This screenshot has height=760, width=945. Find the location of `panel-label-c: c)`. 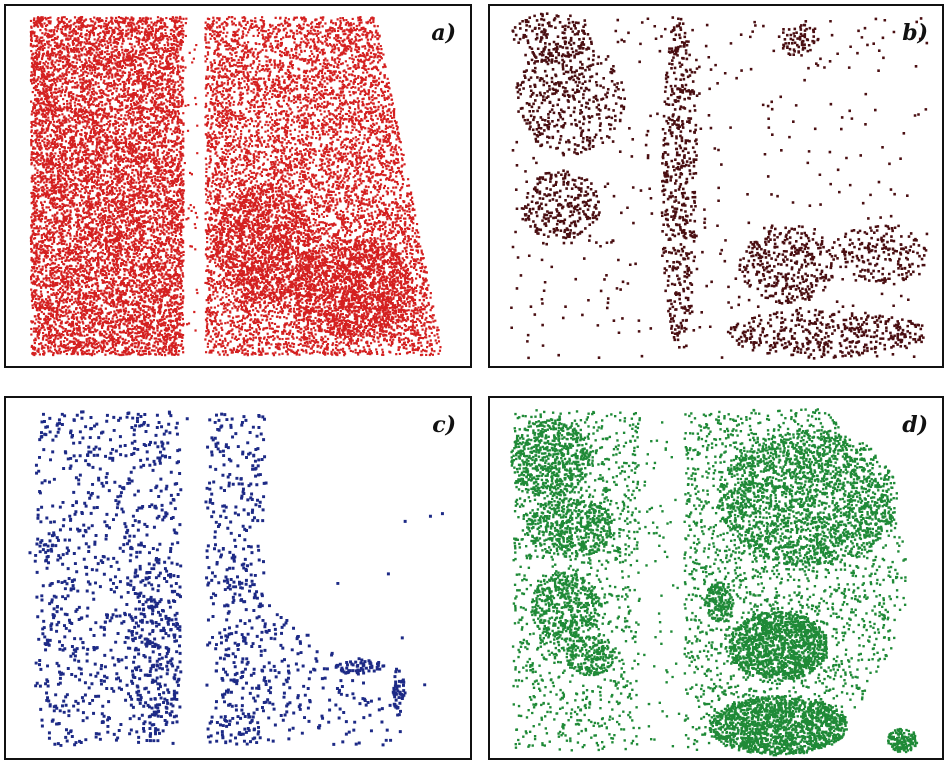

panel-label-c: c) is located at coordinates (444, 425).